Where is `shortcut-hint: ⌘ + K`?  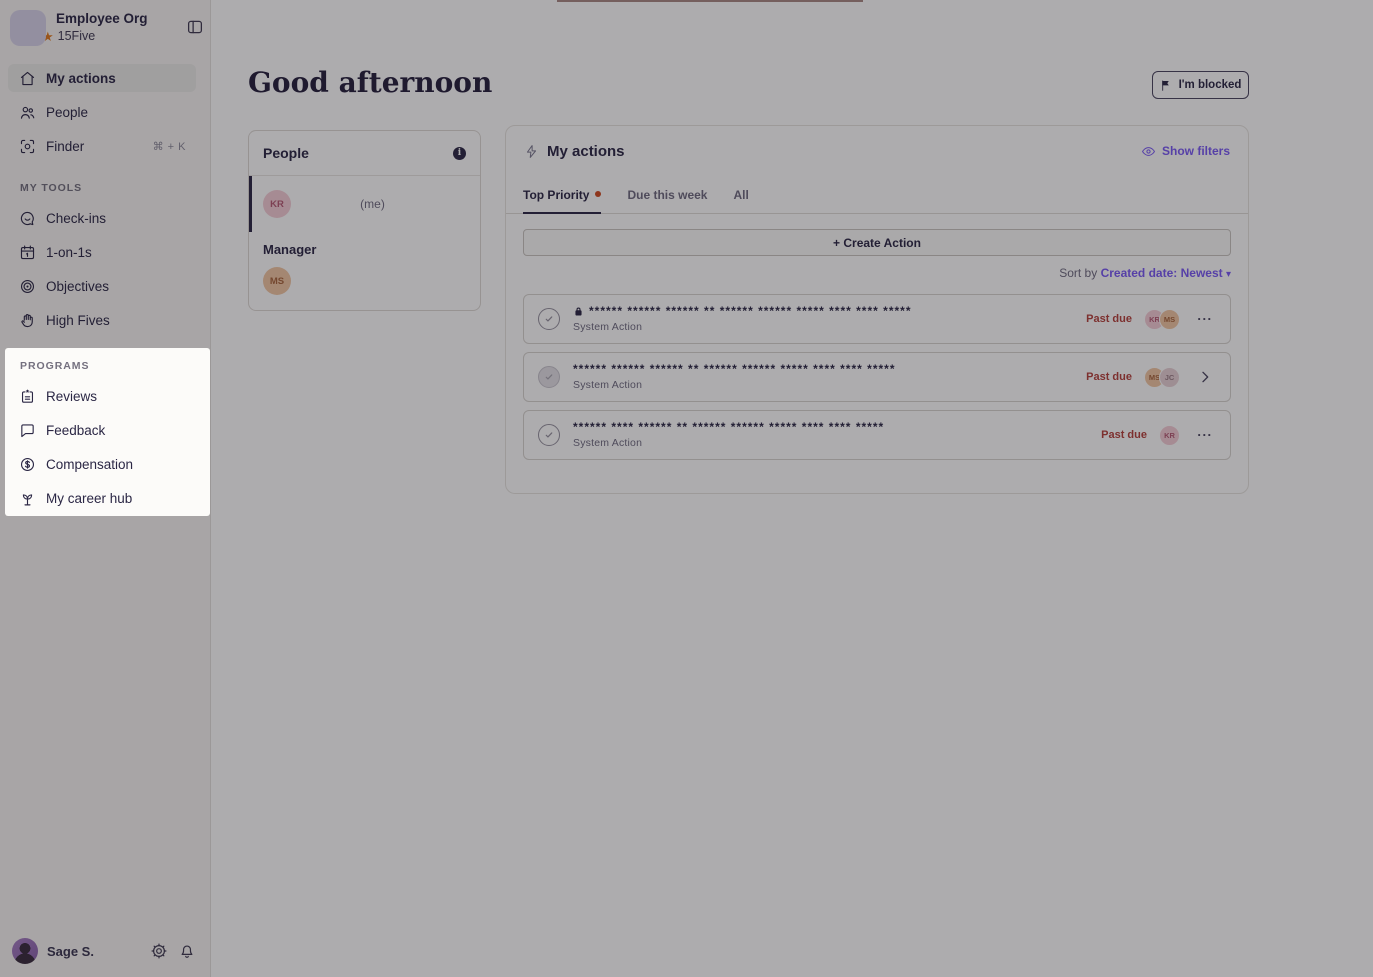 shortcut-hint: ⌘ + K is located at coordinates (169, 146).